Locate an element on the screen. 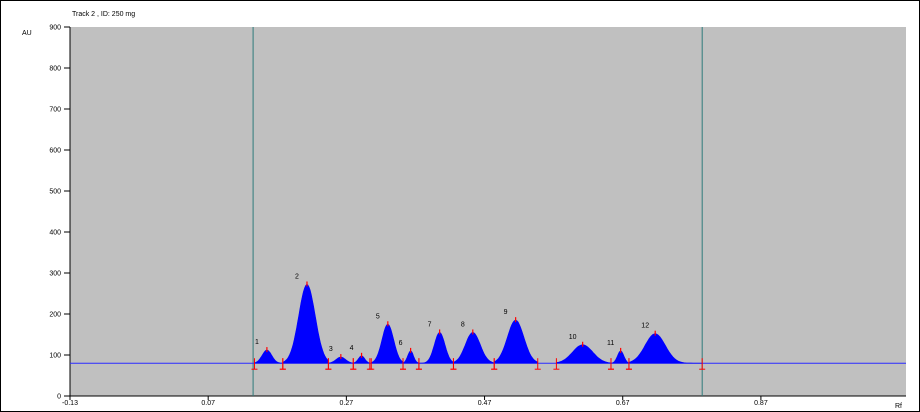 This screenshot has height=412, width=920. peak-3-label: 3 is located at coordinates (331, 349).